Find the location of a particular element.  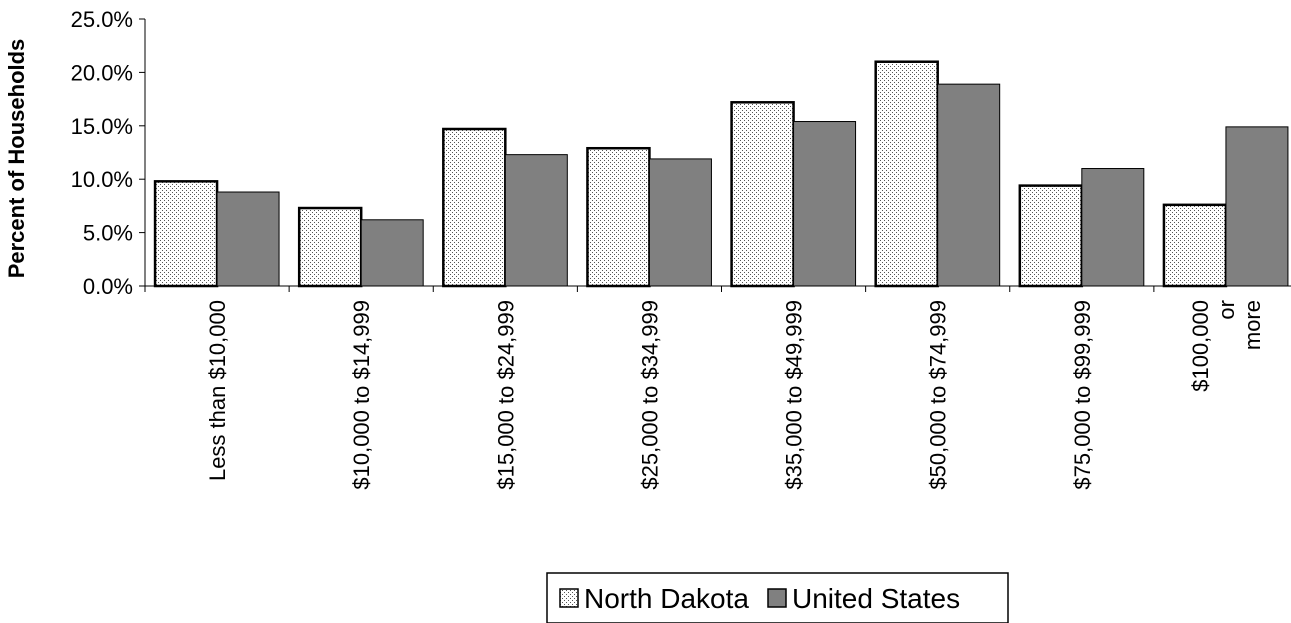

y-tick-label: 10.0% is located at coordinates (102, 179).